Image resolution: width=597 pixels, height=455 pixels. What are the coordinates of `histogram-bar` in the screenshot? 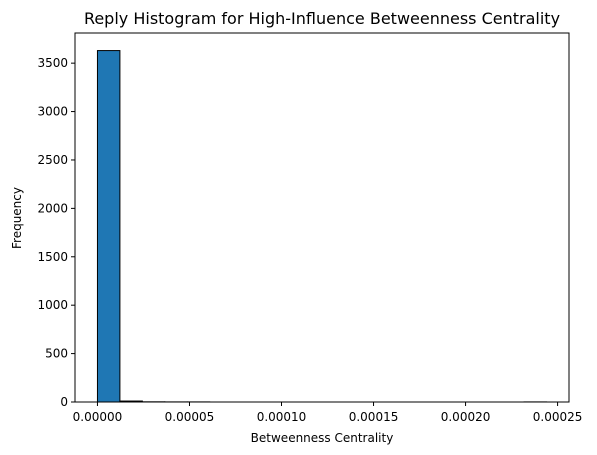 It's located at (108, 226).